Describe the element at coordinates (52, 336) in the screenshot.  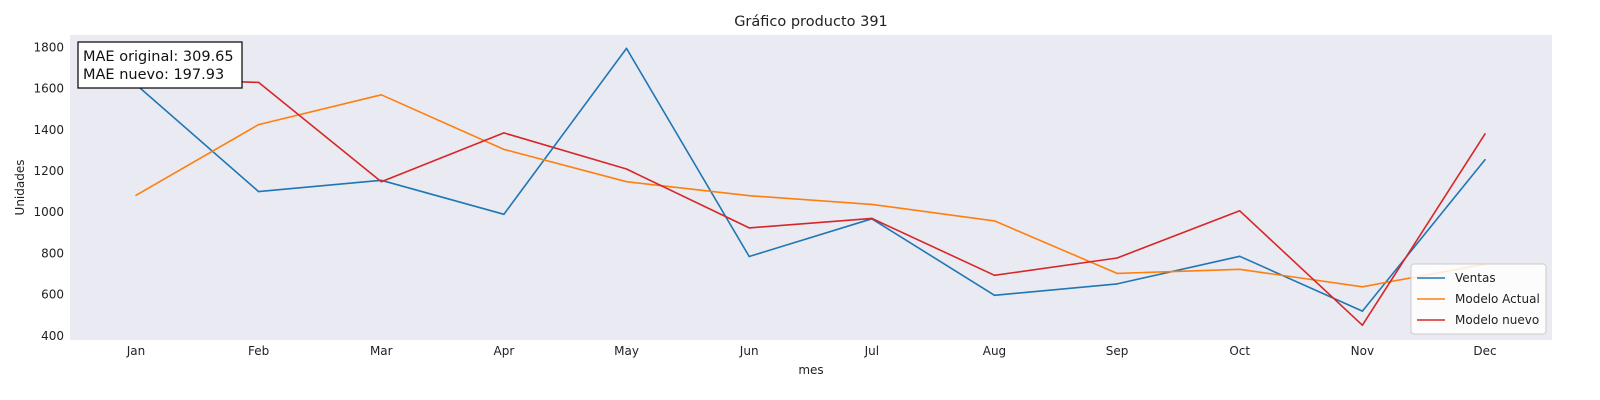
I see `y-tick-label: 400` at that location.